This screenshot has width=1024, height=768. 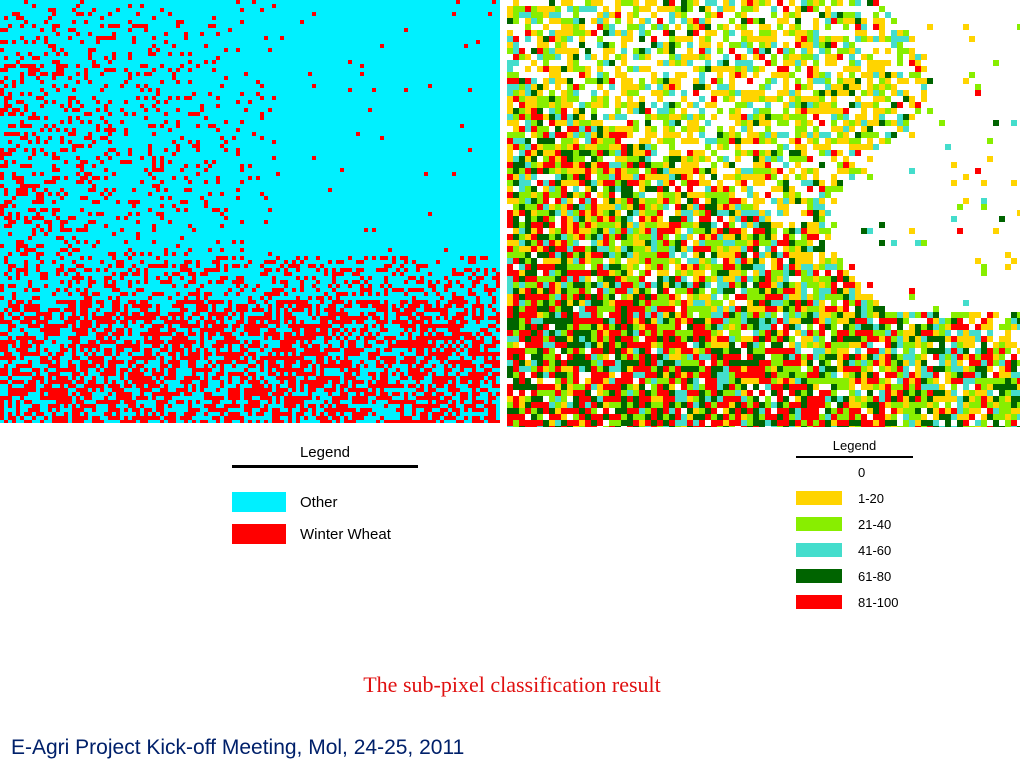 I want to click on legend-label-1-20: 1-20, so click(x=871, y=498).